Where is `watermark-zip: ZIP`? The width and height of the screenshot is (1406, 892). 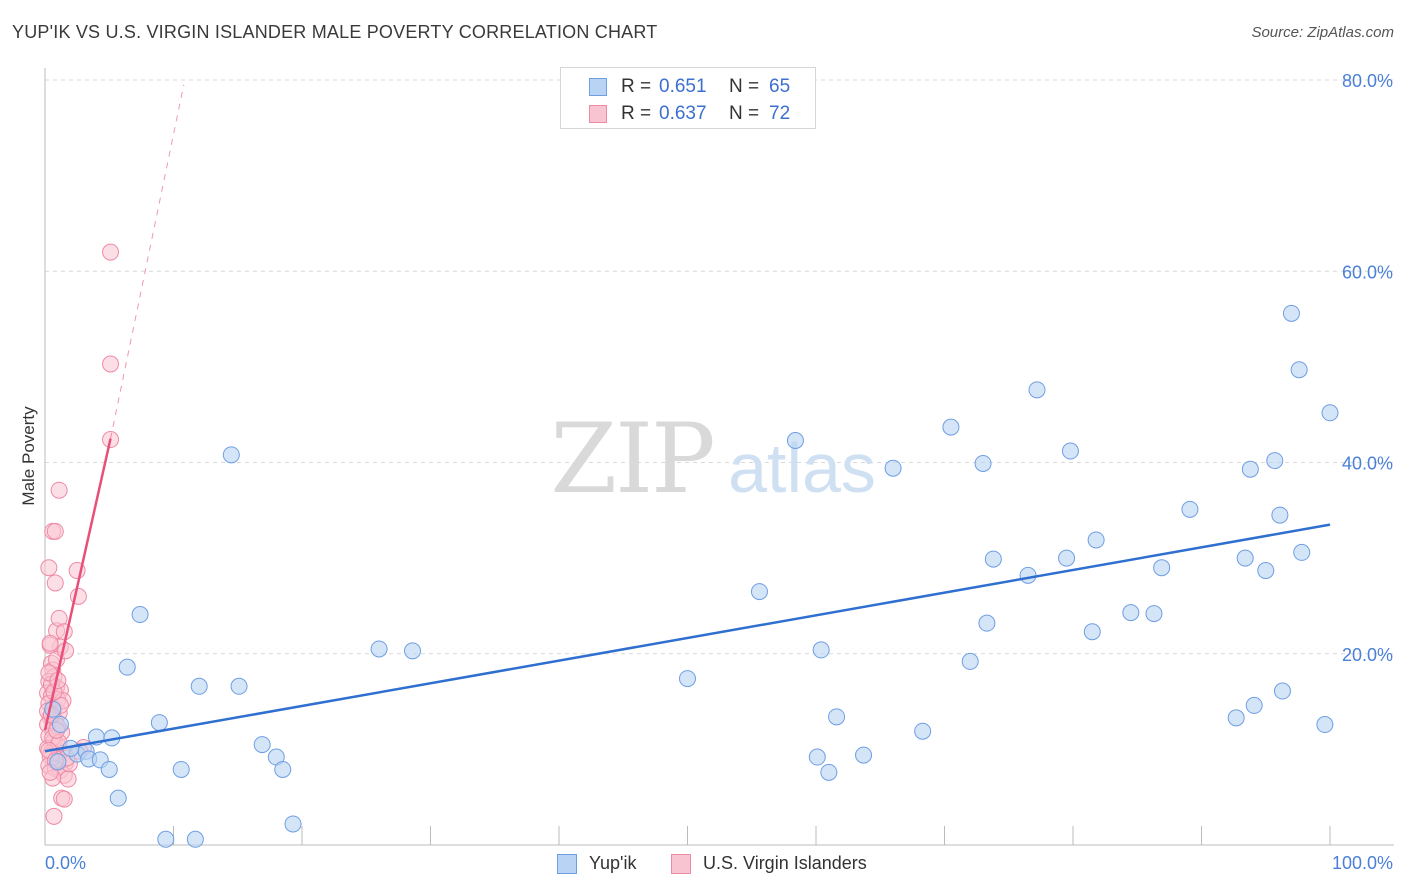 watermark-zip: ZIP is located at coordinates (631, 459).